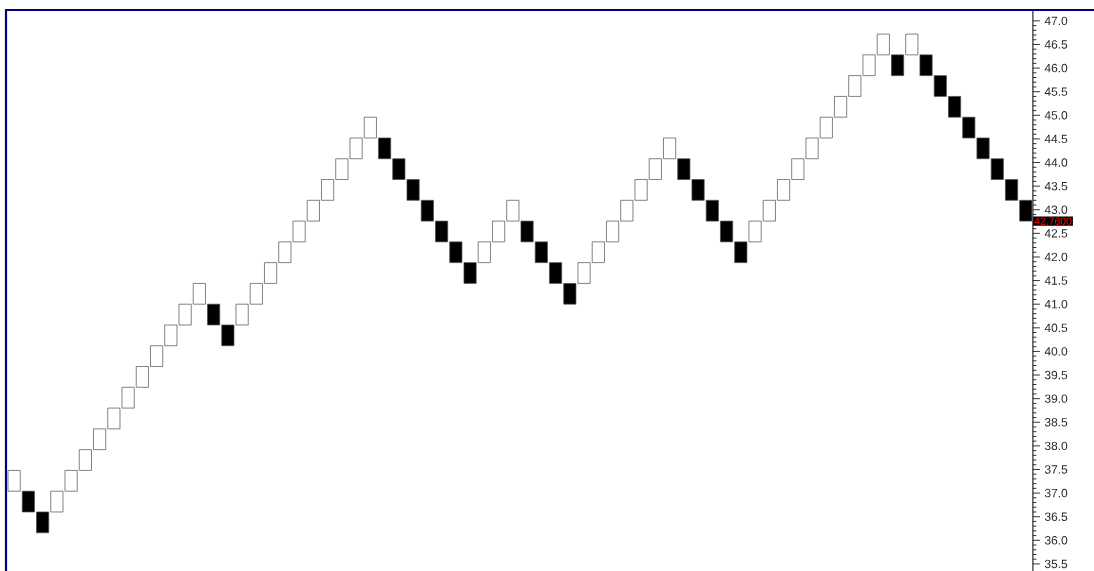 The height and width of the screenshot is (571, 1094). What do you see at coordinates (1056, 398) in the screenshot?
I see `y-tick-label: 39.0` at bounding box center [1056, 398].